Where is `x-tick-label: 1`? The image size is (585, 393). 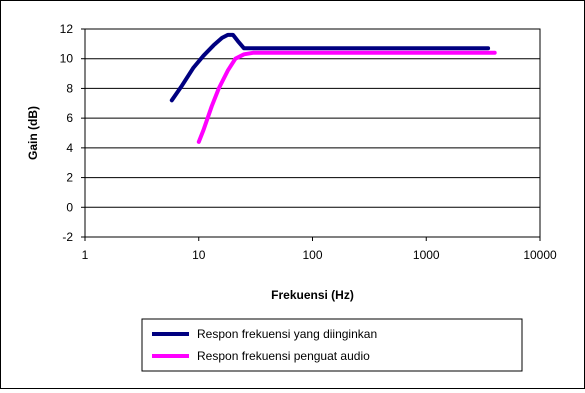
x-tick-label: 1 is located at coordinates (85, 255).